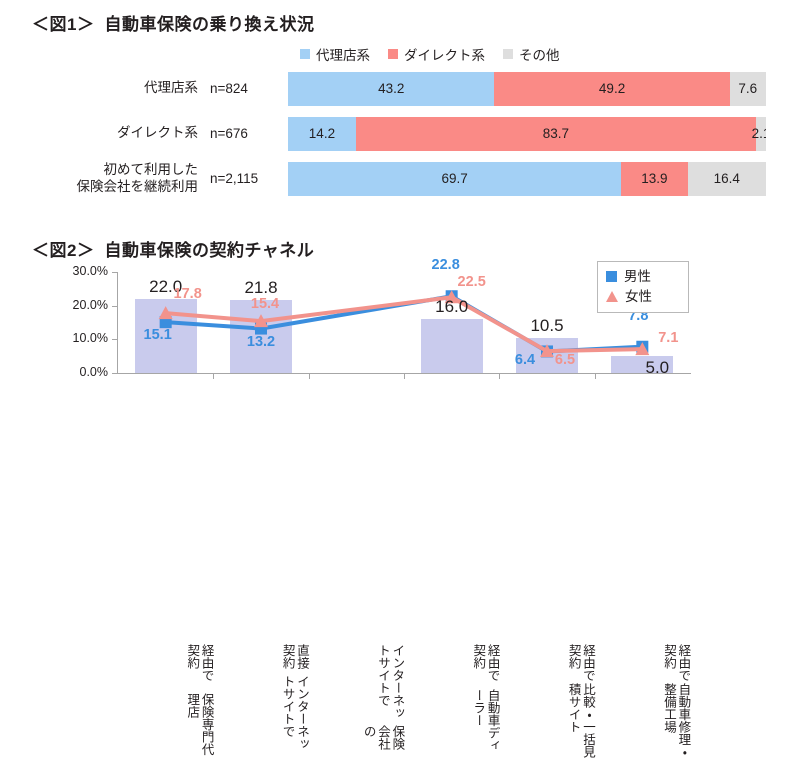 The image size is (805, 762). I want to click on stacked-bar: 14.2 83.7 2.1, so click(527, 133).